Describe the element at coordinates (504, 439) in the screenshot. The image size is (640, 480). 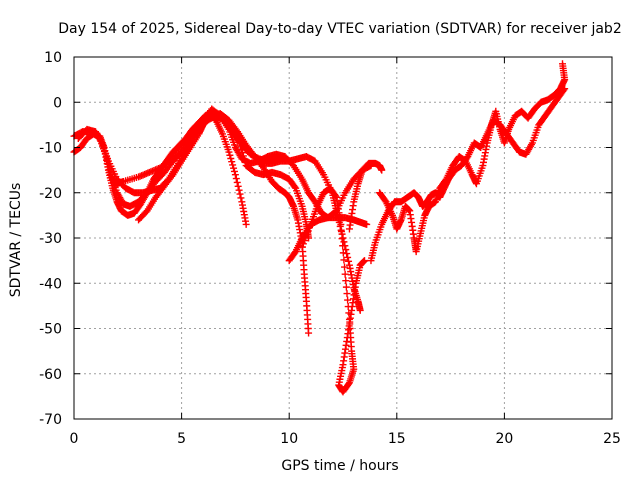
I see `x-tick-label-4: 20` at that location.